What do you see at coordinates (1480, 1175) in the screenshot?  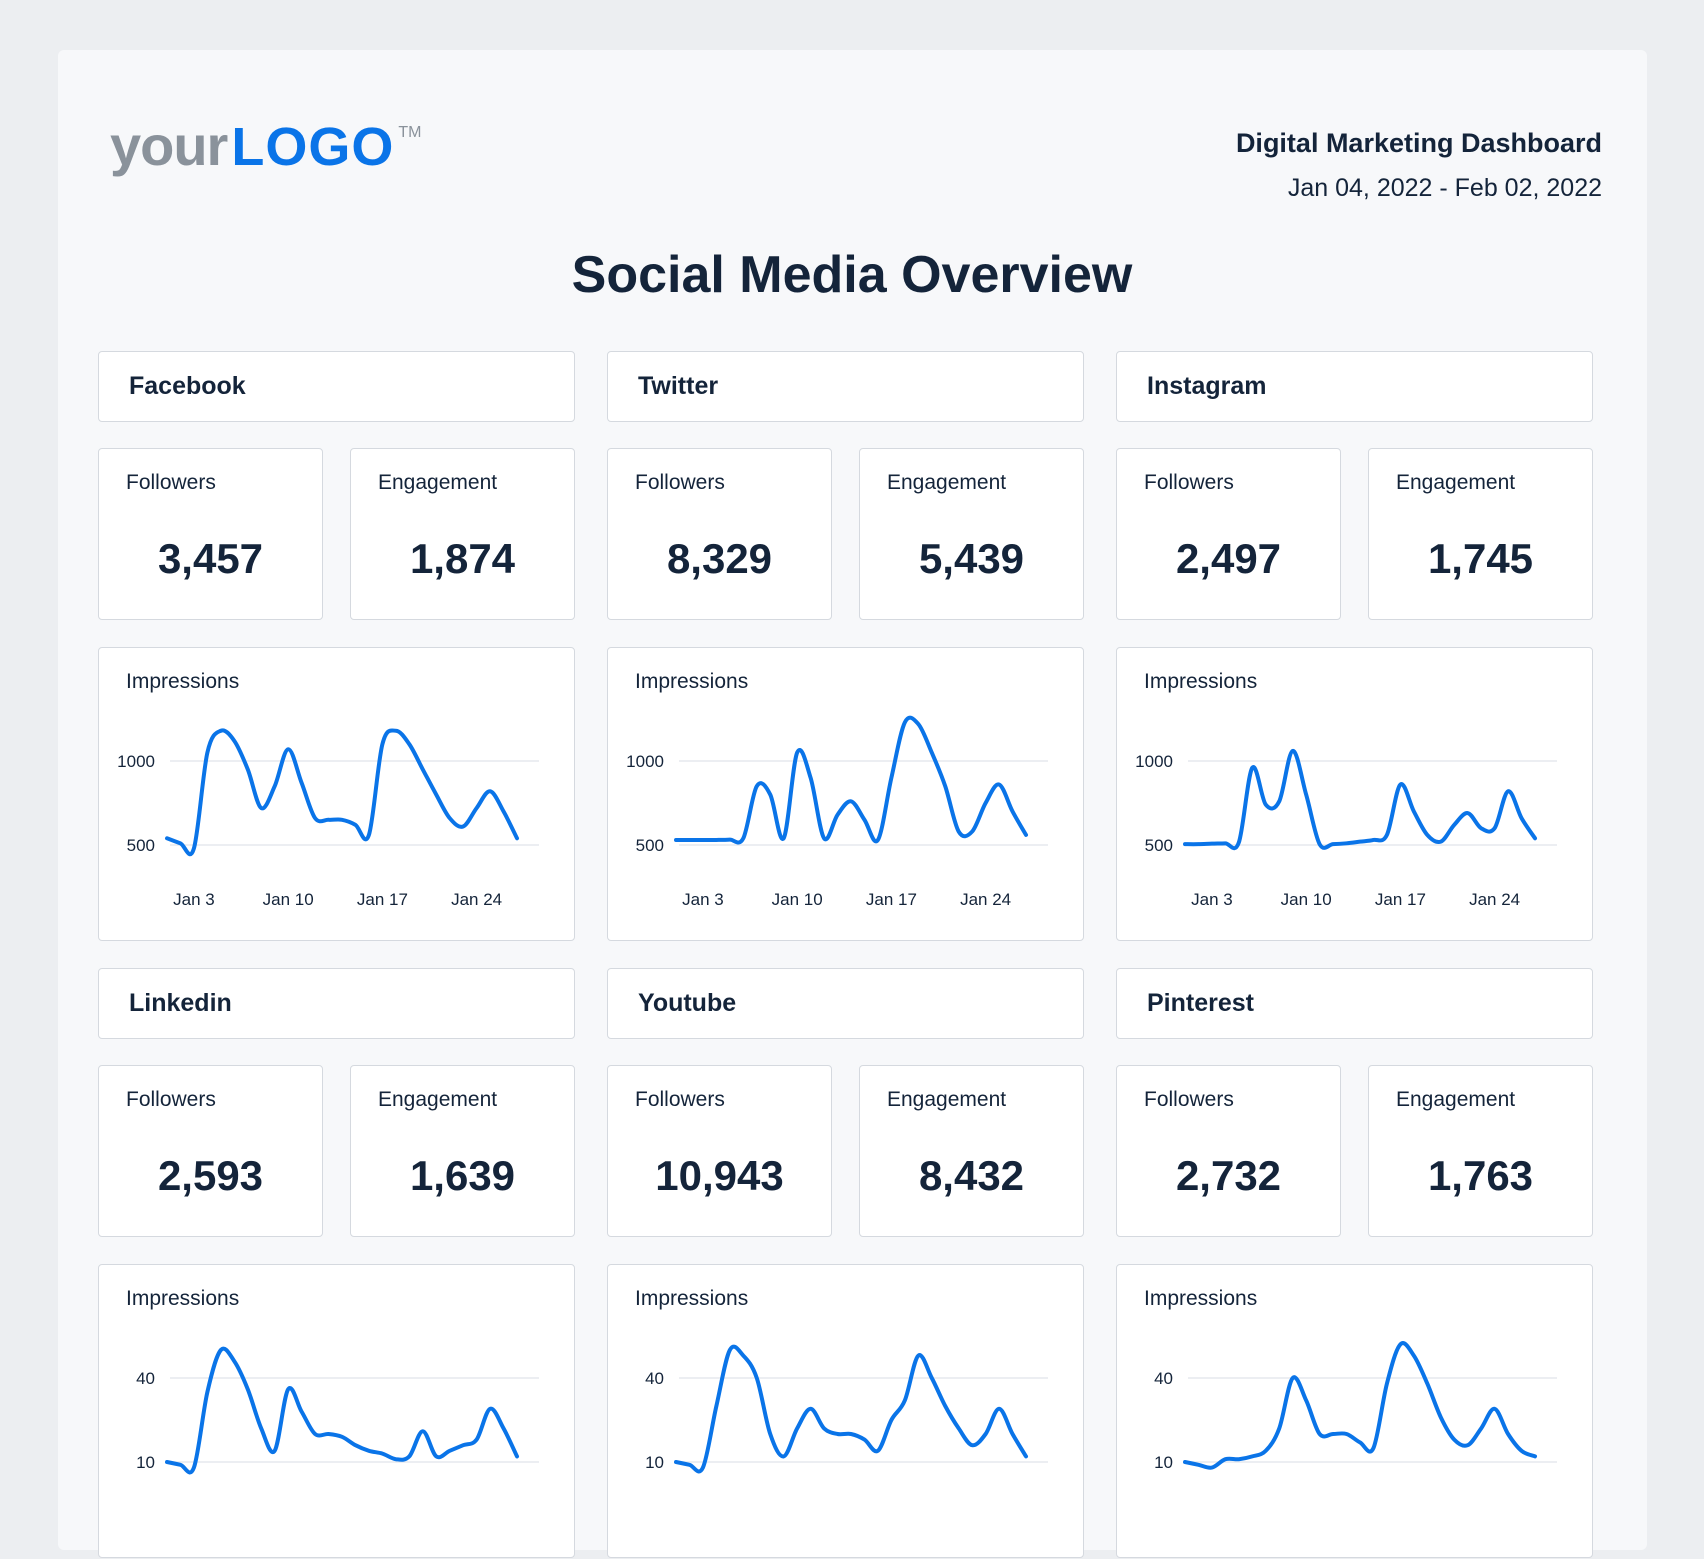 I see `engagement-value: 1,763` at bounding box center [1480, 1175].